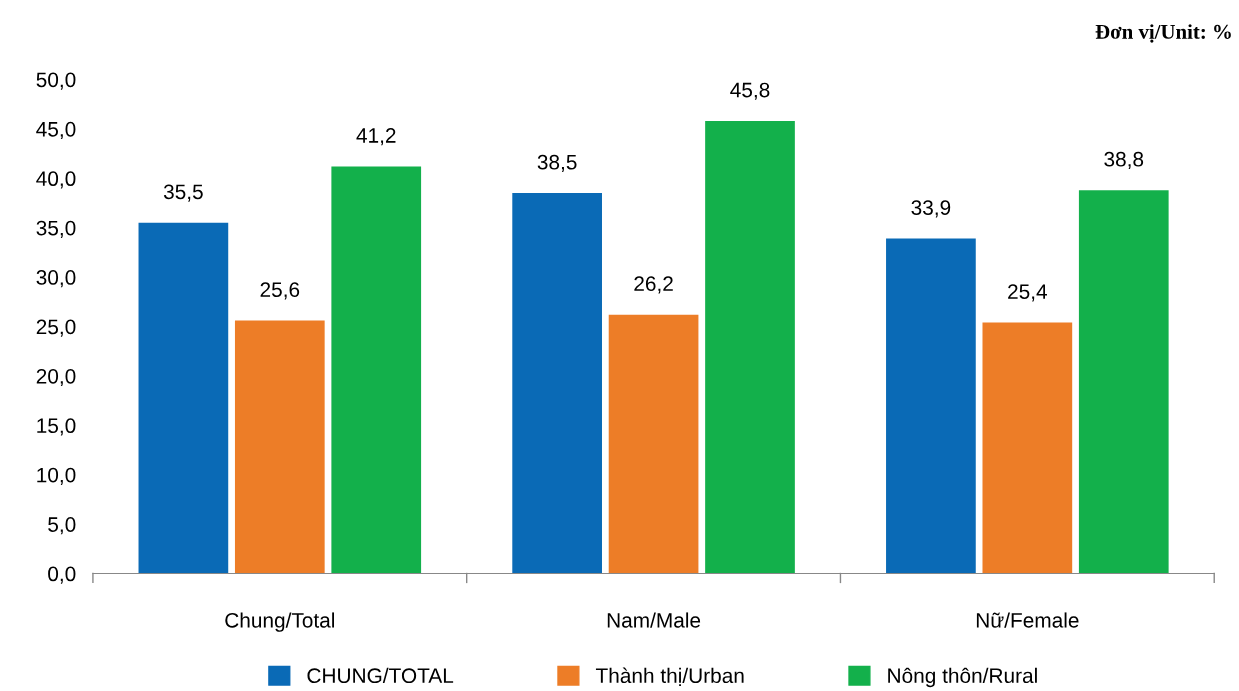 The width and height of the screenshot is (1239, 691). I want to click on y-tick-label: 20,0, so click(56, 377).